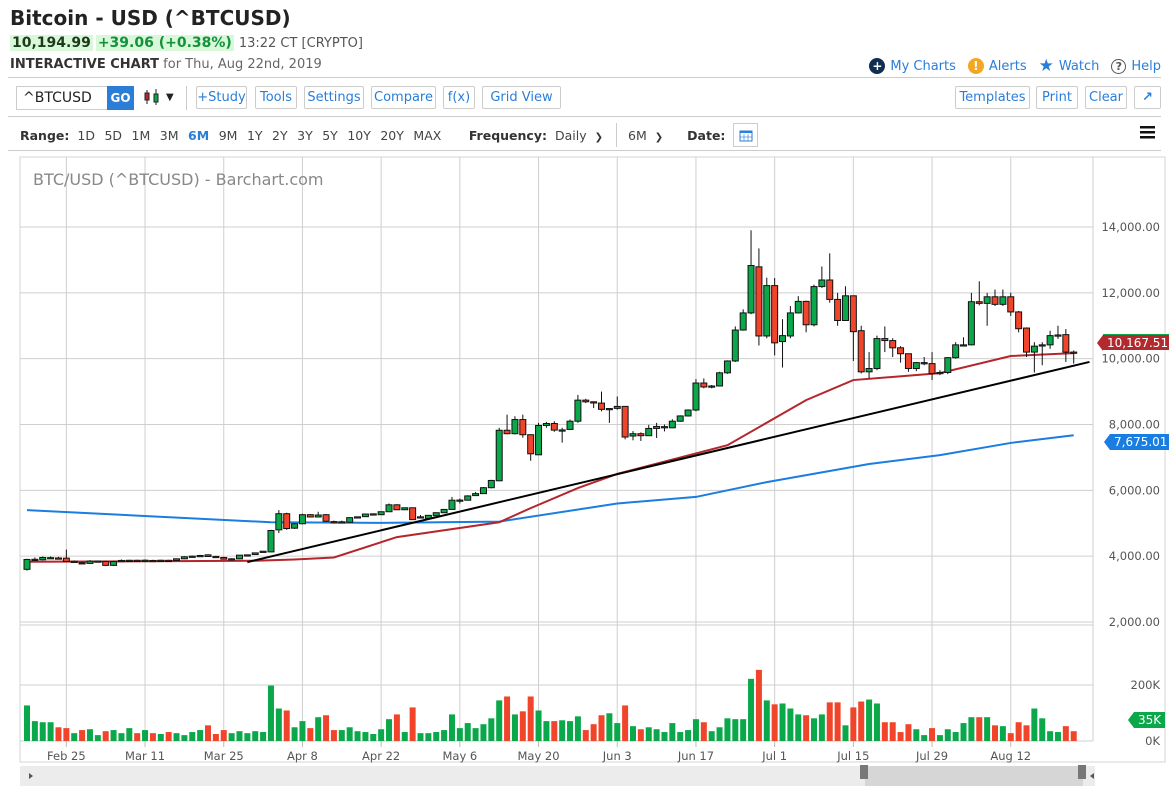 The height and width of the screenshot is (792, 1169). I want to click on range-option-20y: 20Y, so click(392, 135).